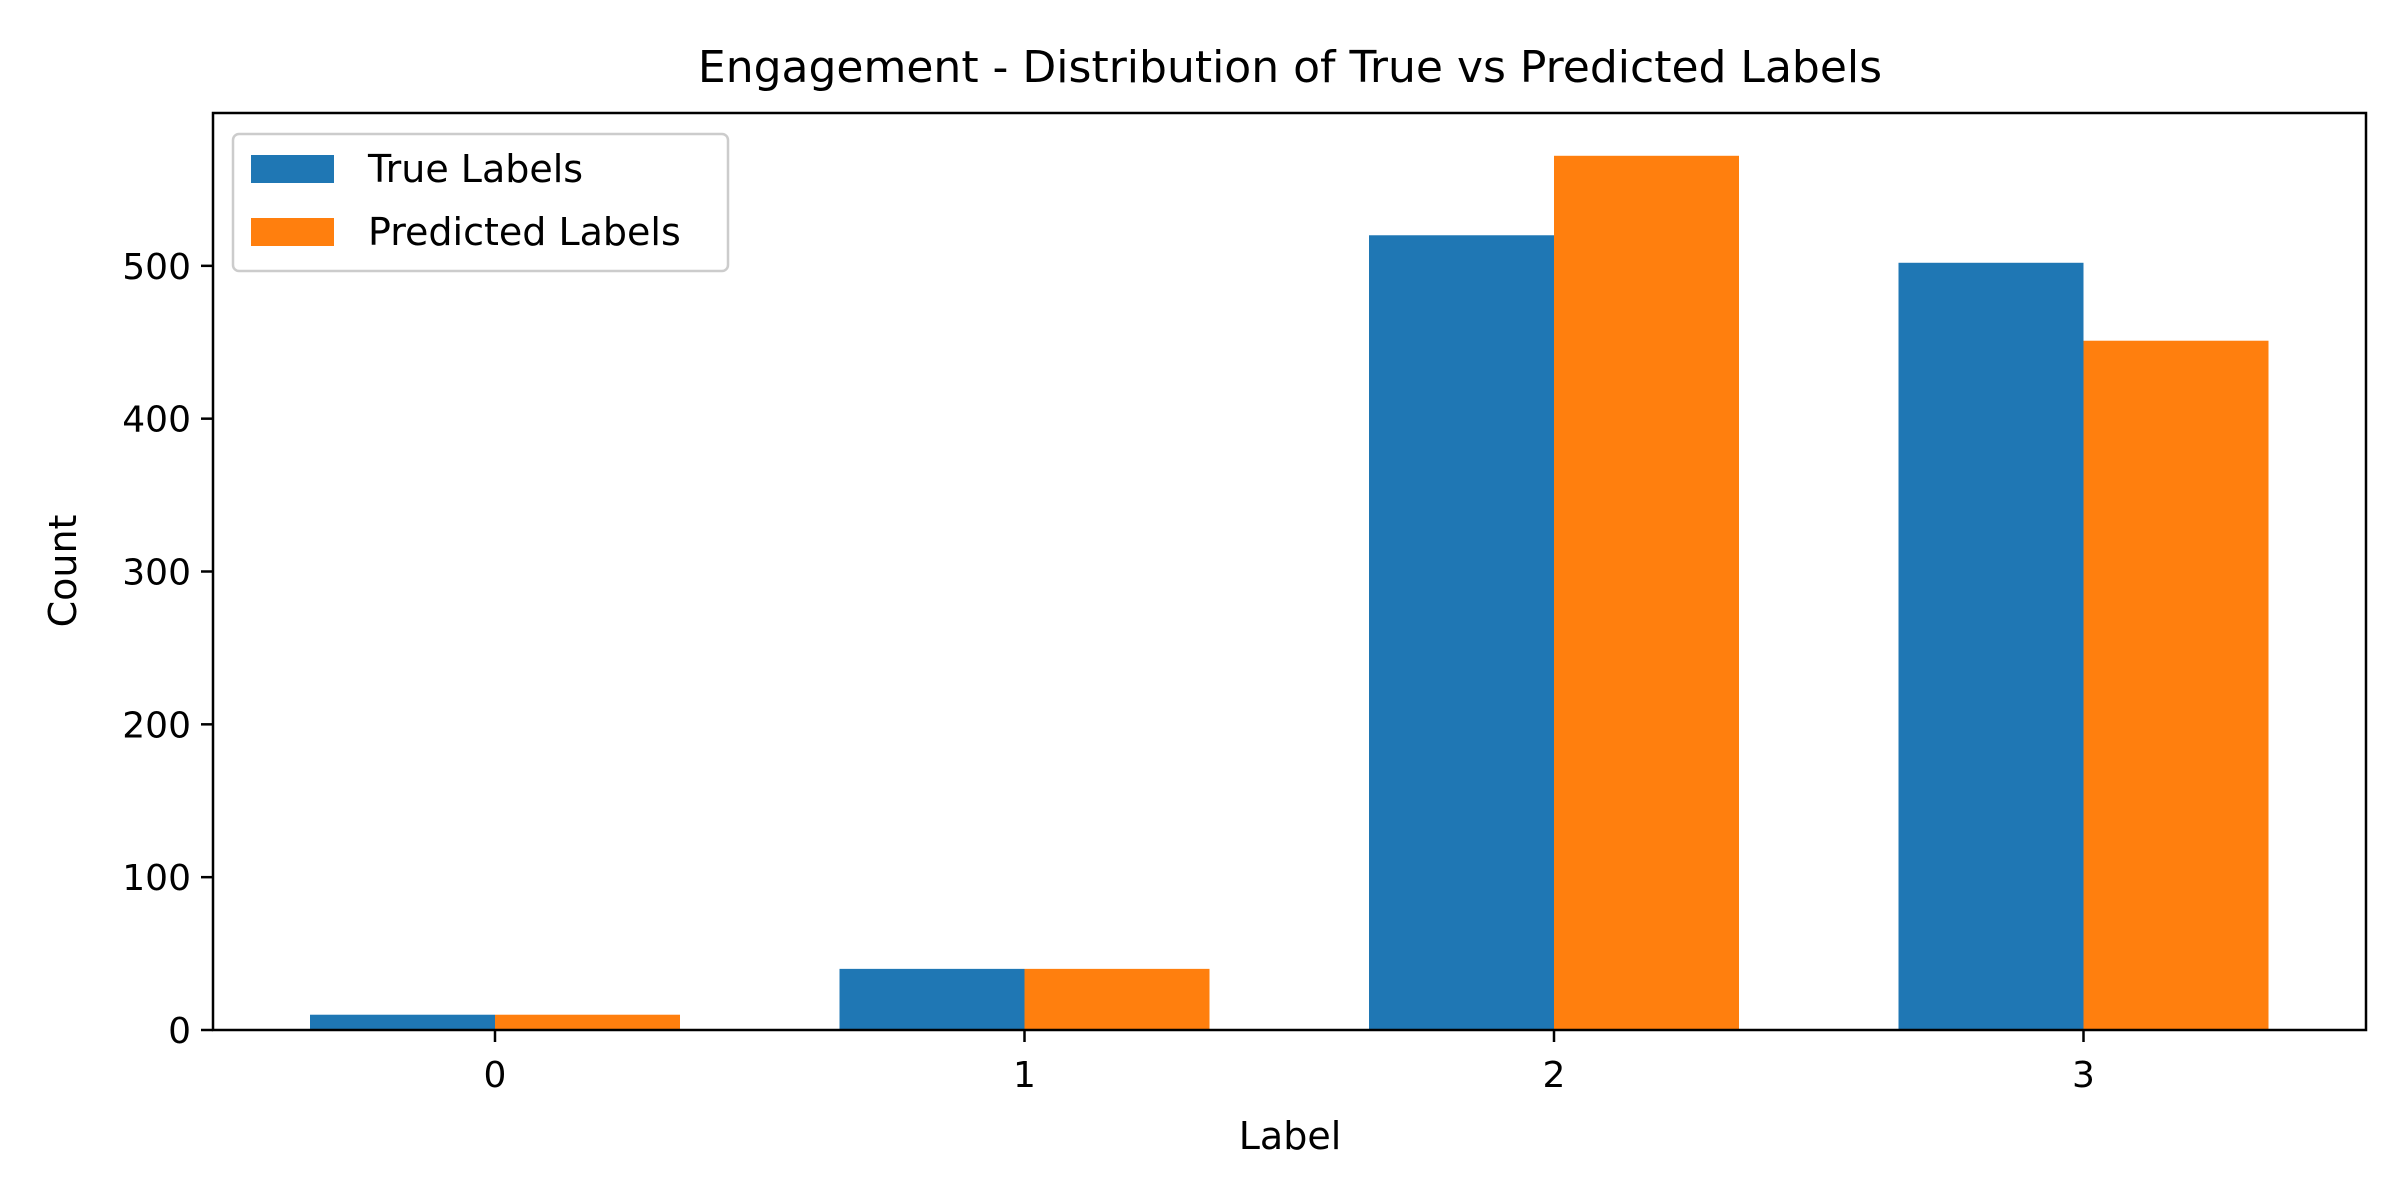  Describe the element at coordinates (524, 232) in the screenshot. I see `legend-label-predicted: Predicted Labels` at that location.